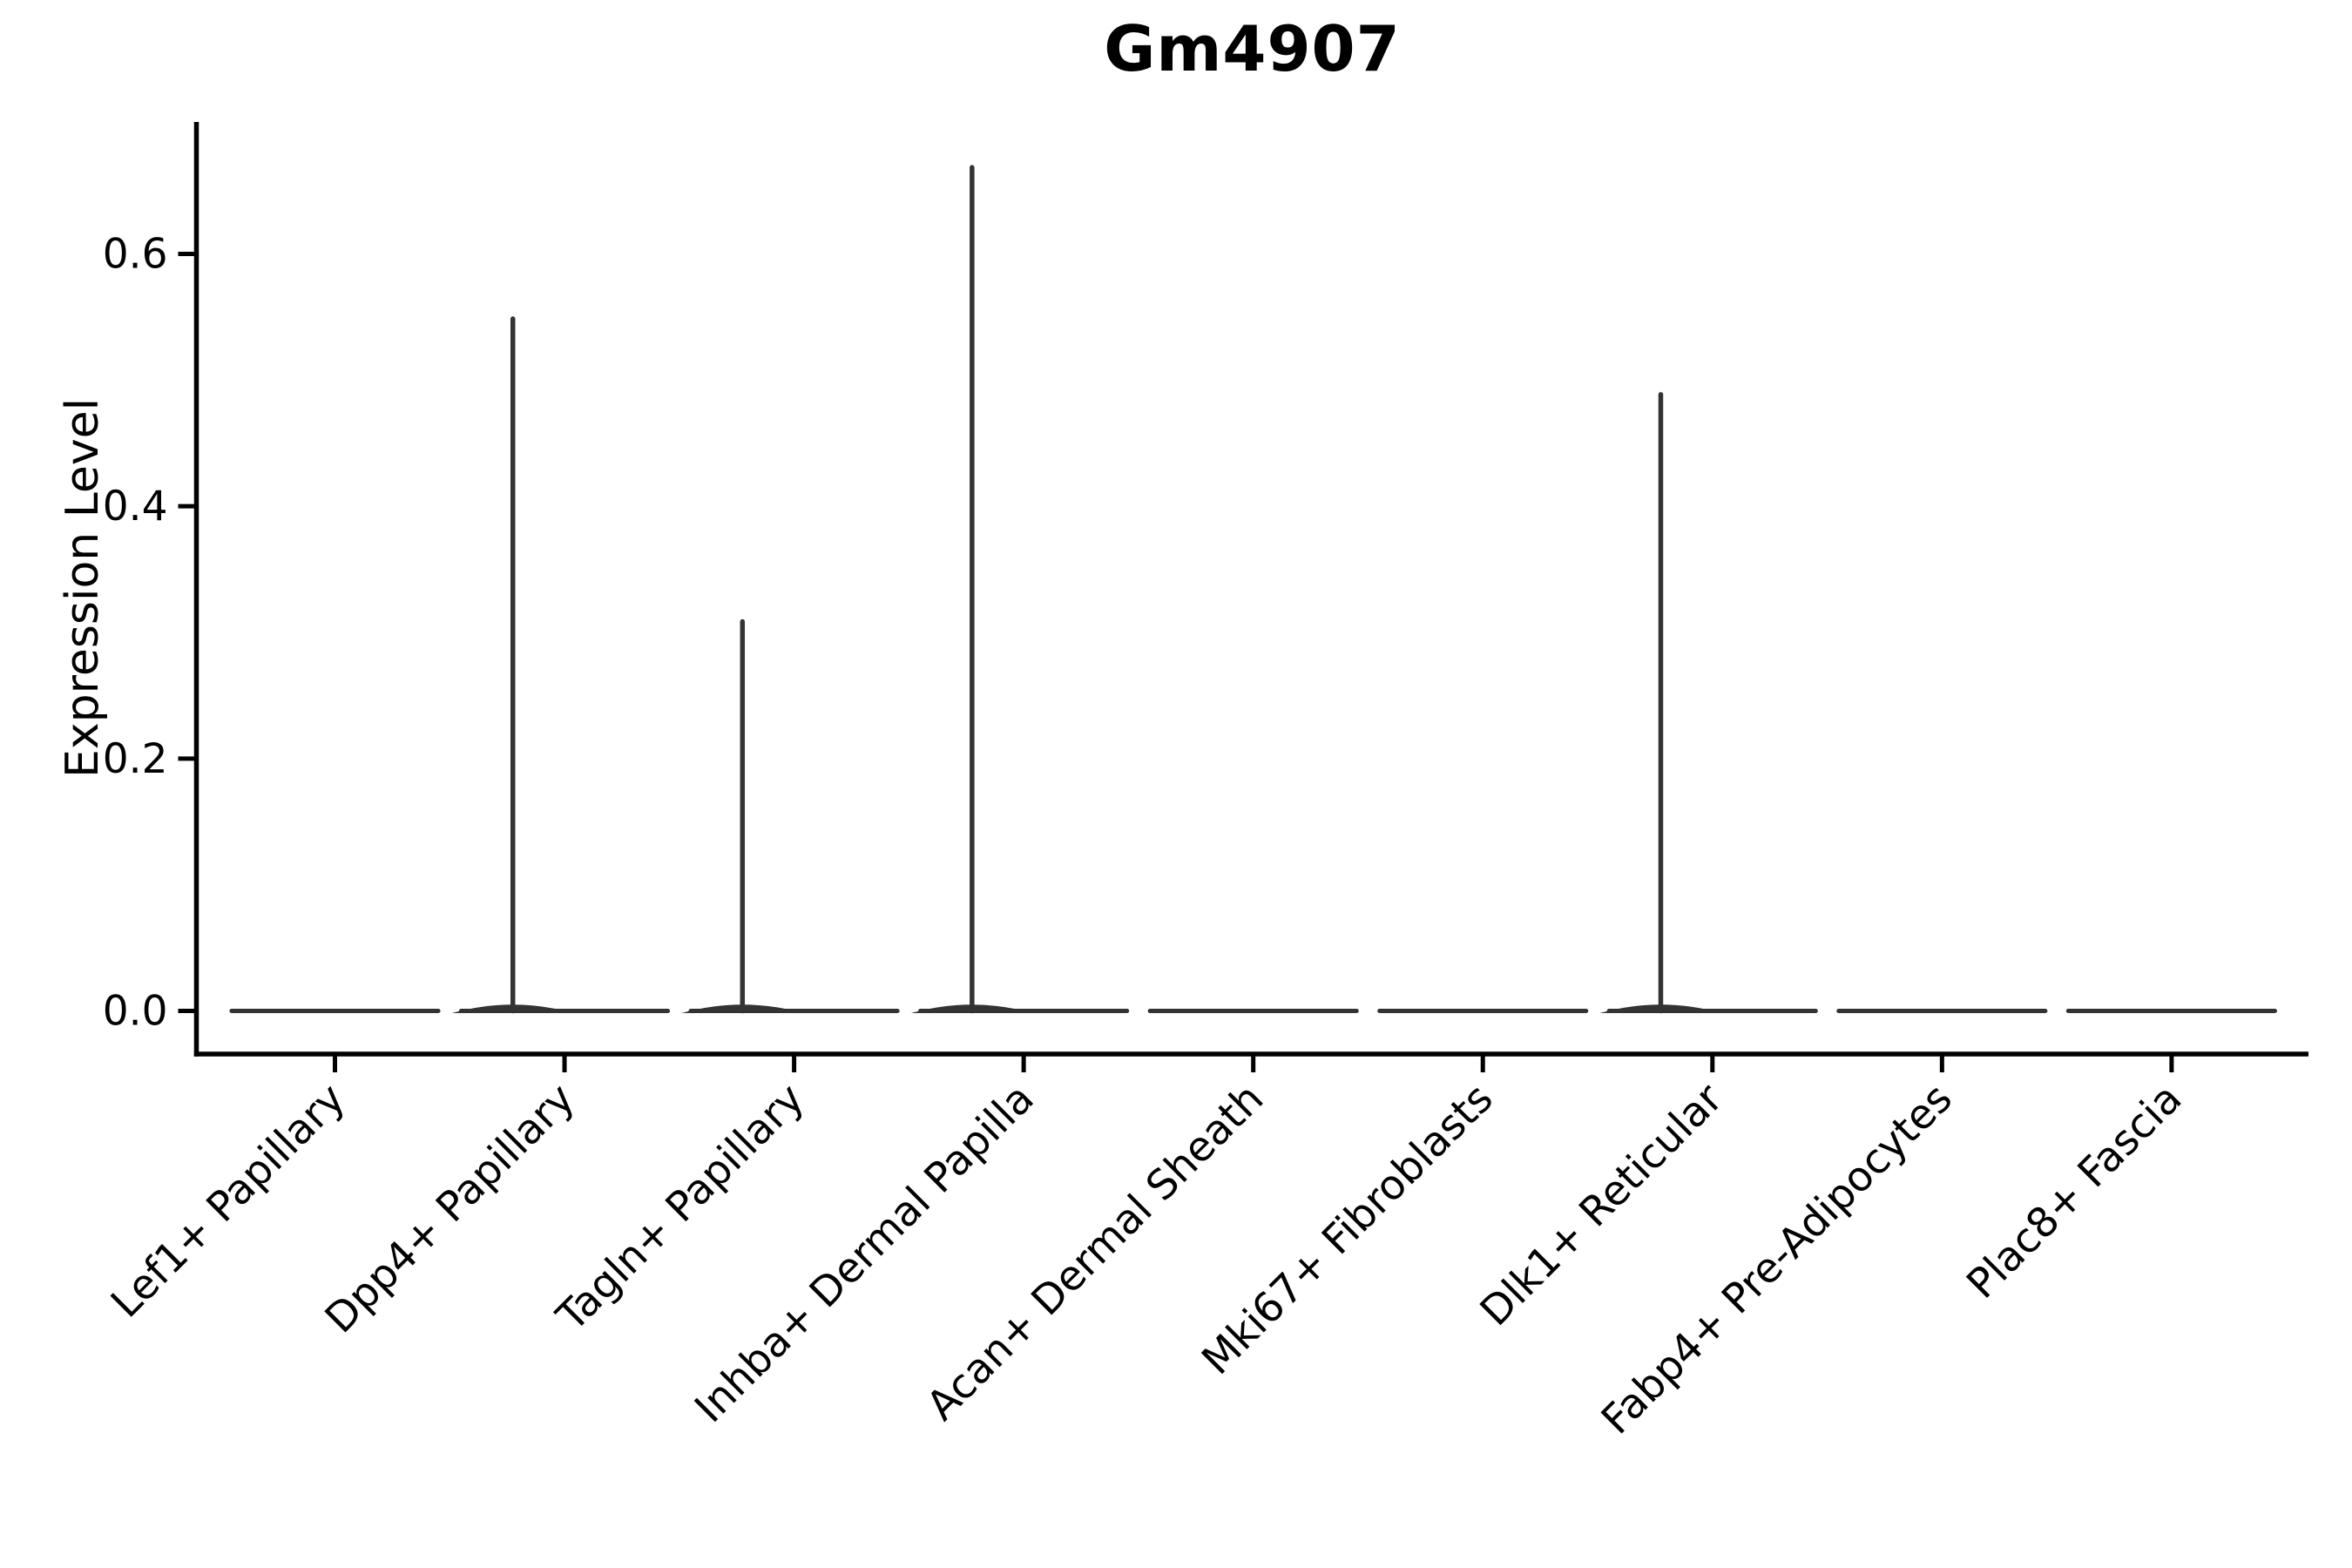 The height and width of the screenshot is (1568, 2352). I want to click on x-tick-label: Plac8+ Fascia, so click(2074, 1191).